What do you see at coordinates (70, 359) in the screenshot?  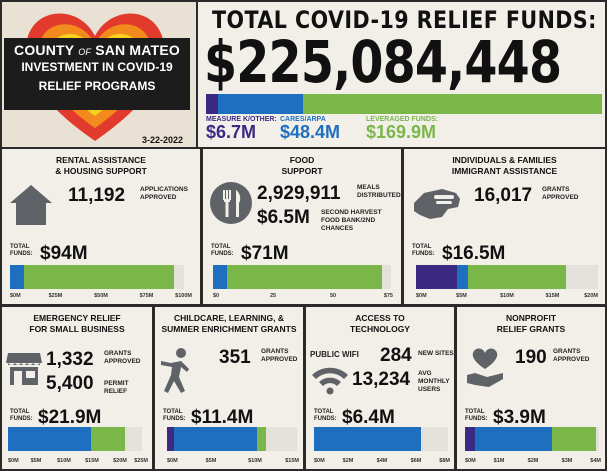 I see `stat-number: 1,332` at bounding box center [70, 359].